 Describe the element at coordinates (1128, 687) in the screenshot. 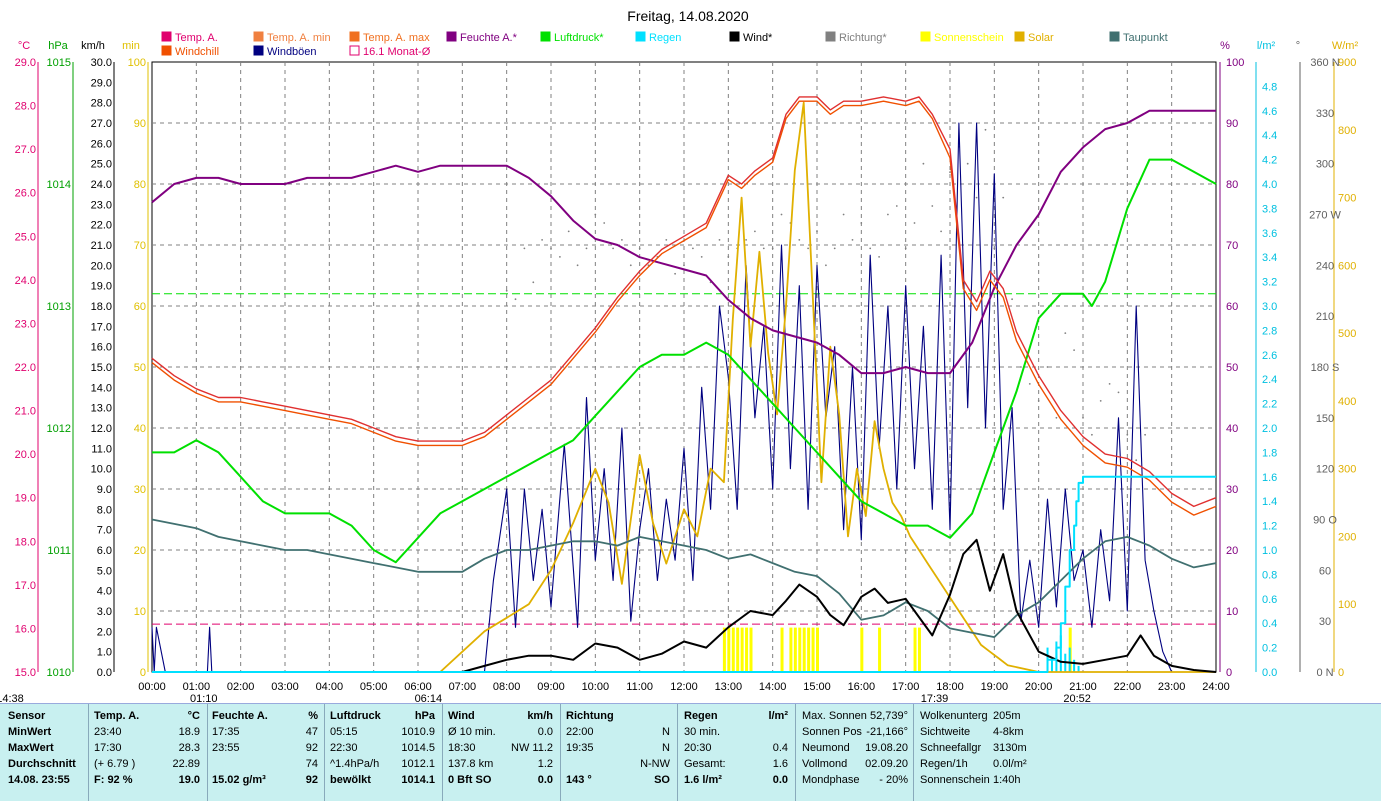

I see `x-tick-22: 22:00` at that location.